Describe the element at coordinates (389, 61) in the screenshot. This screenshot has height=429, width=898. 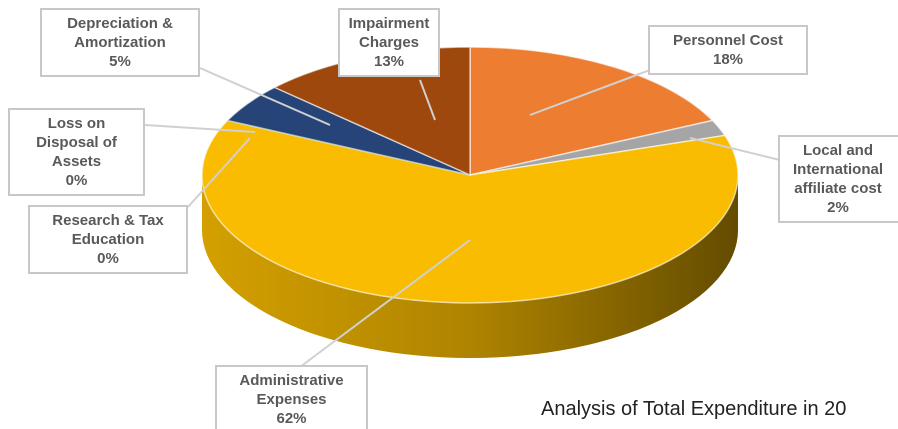
I see `label-value: 13%` at that location.